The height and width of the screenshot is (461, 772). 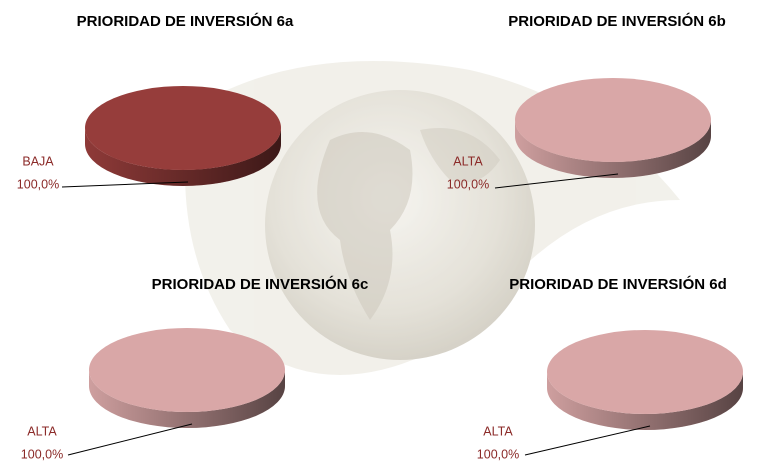 I want to click on slice-category-label: BAJA, so click(x=38, y=161).